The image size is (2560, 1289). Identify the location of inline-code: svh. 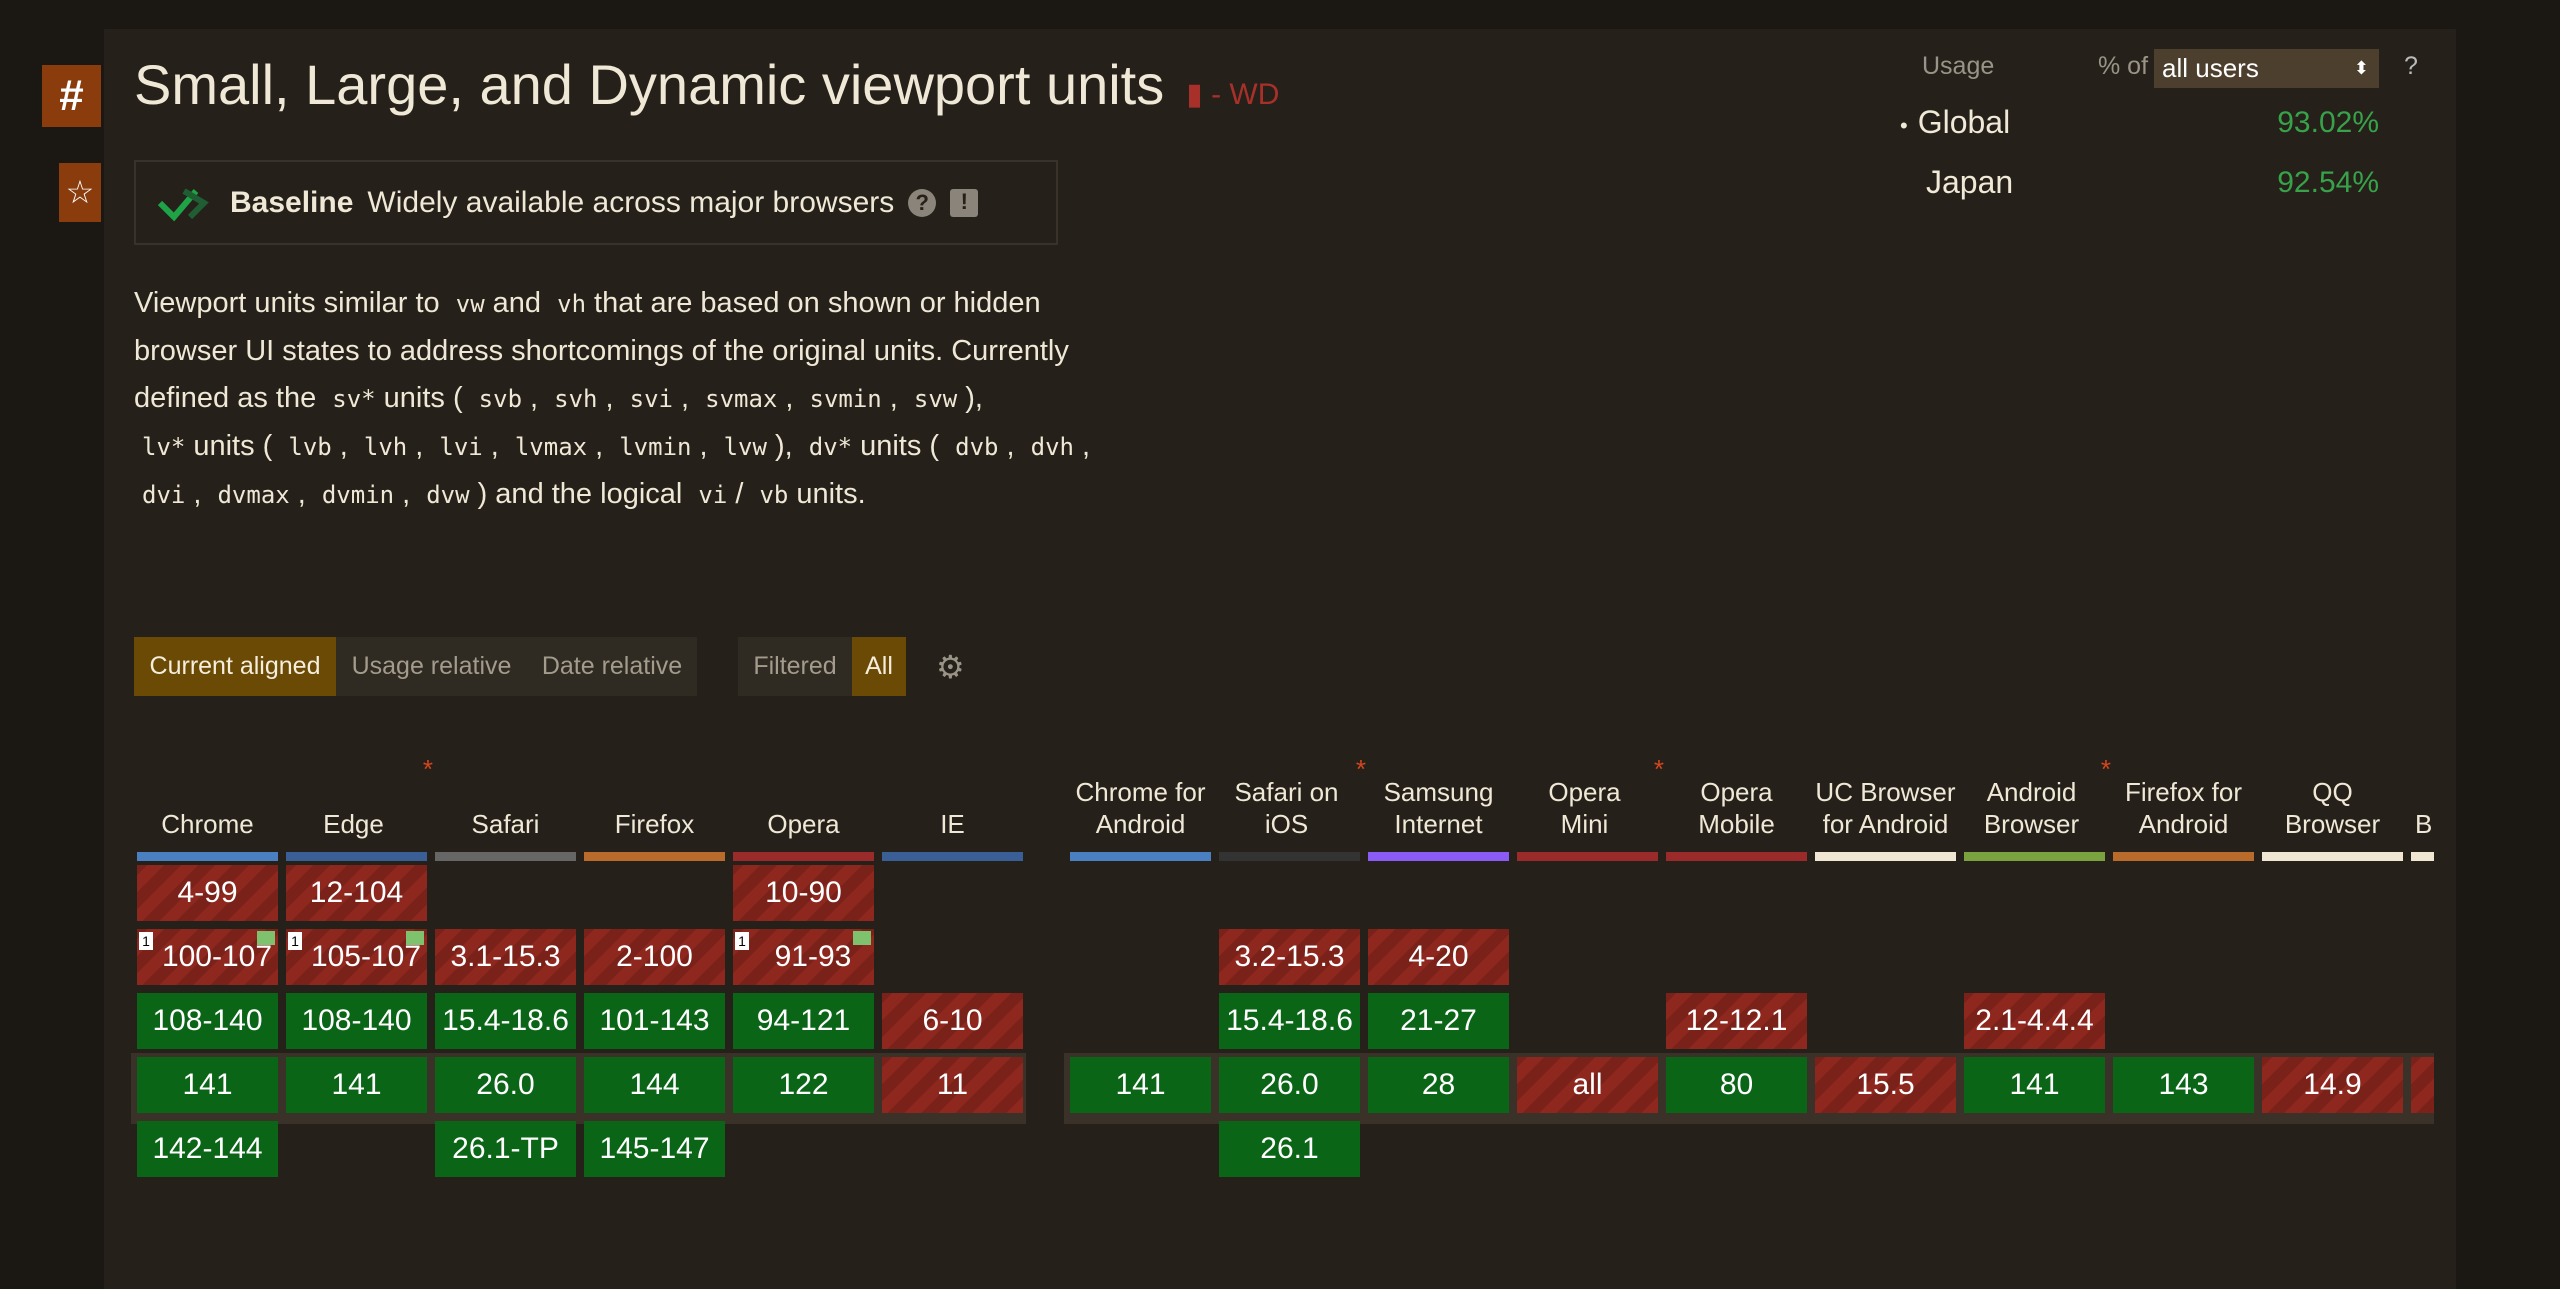
(576, 399).